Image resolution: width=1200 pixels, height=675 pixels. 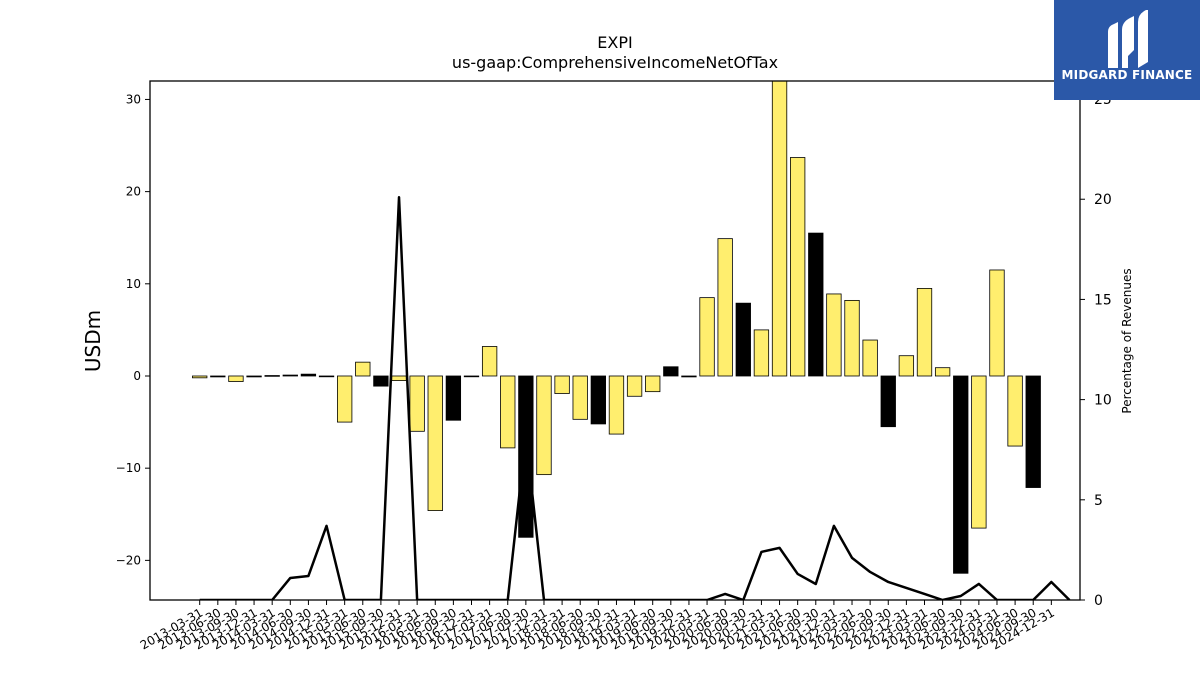 What do you see at coordinates (128, 468) in the screenshot?
I see `y-tick-label: −10` at bounding box center [128, 468].